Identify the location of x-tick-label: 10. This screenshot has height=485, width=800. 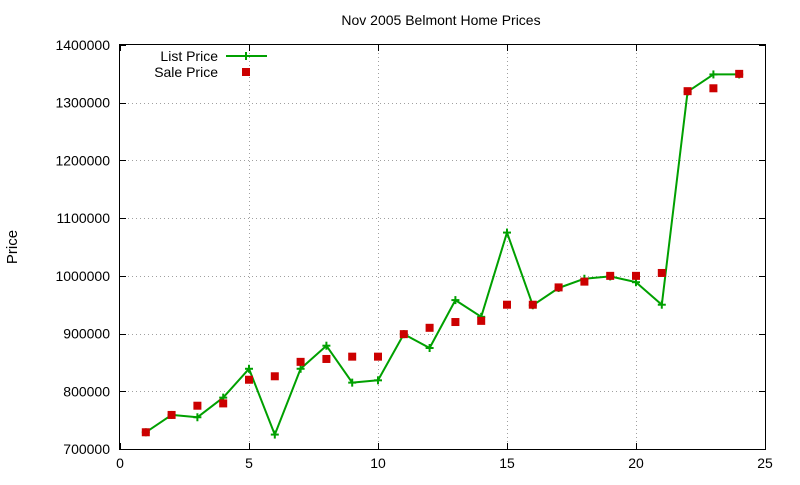
(378, 463).